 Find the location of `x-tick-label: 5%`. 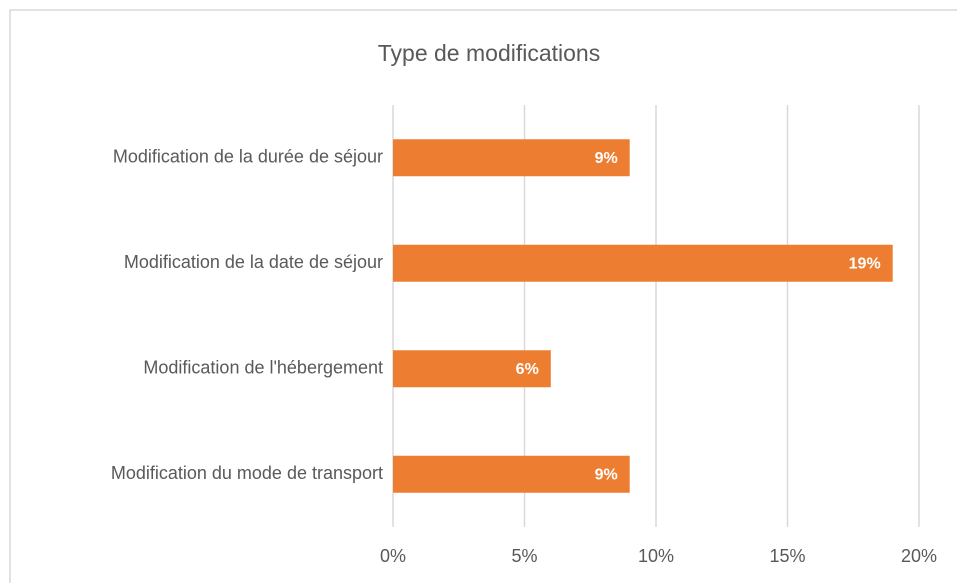

x-tick-label: 5% is located at coordinates (524, 556).